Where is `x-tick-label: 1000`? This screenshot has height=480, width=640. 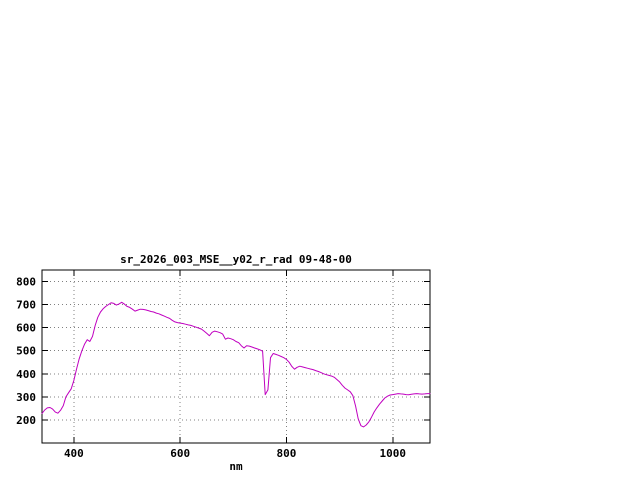
x-tick-label: 1000 is located at coordinates (393, 453).